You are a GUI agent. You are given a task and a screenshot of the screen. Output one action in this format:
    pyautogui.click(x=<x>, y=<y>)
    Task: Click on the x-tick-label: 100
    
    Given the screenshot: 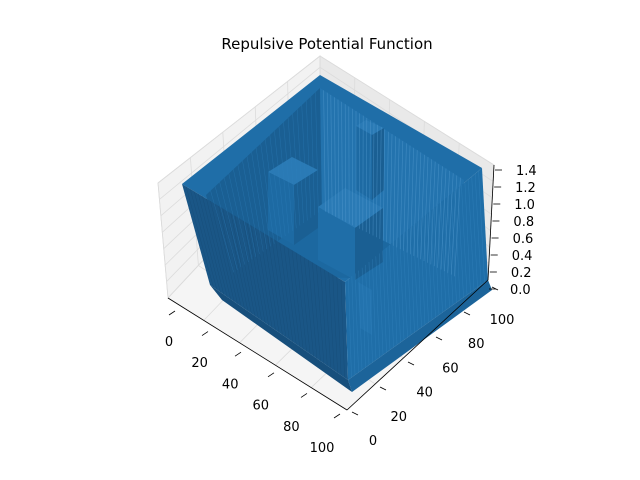 What is the action you would take?
    pyautogui.click(x=322, y=448)
    